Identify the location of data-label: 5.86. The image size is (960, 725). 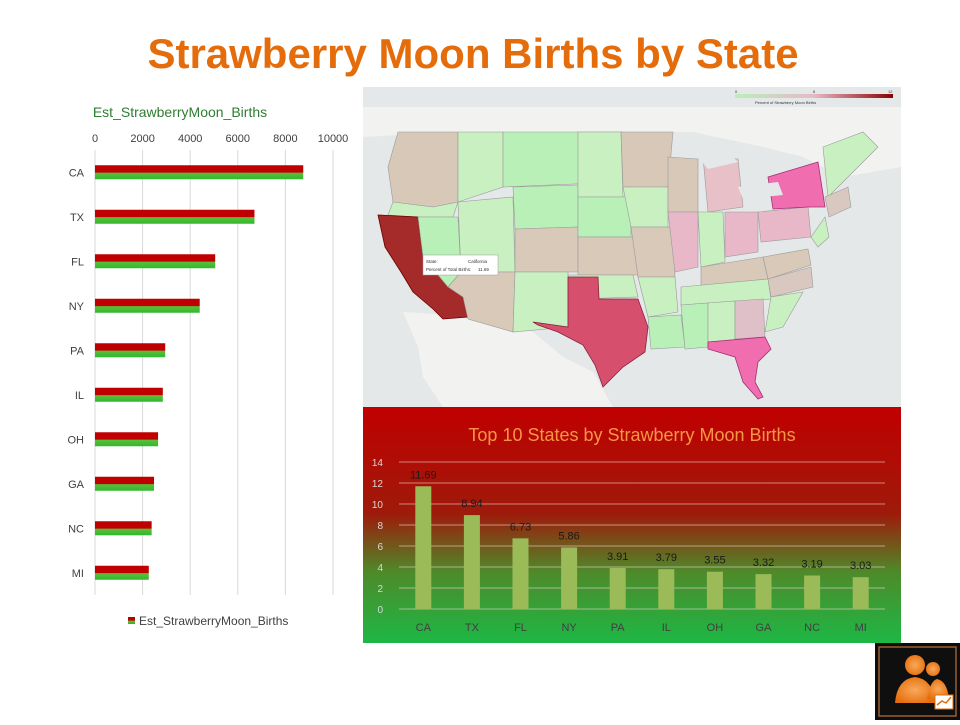
(568, 536).